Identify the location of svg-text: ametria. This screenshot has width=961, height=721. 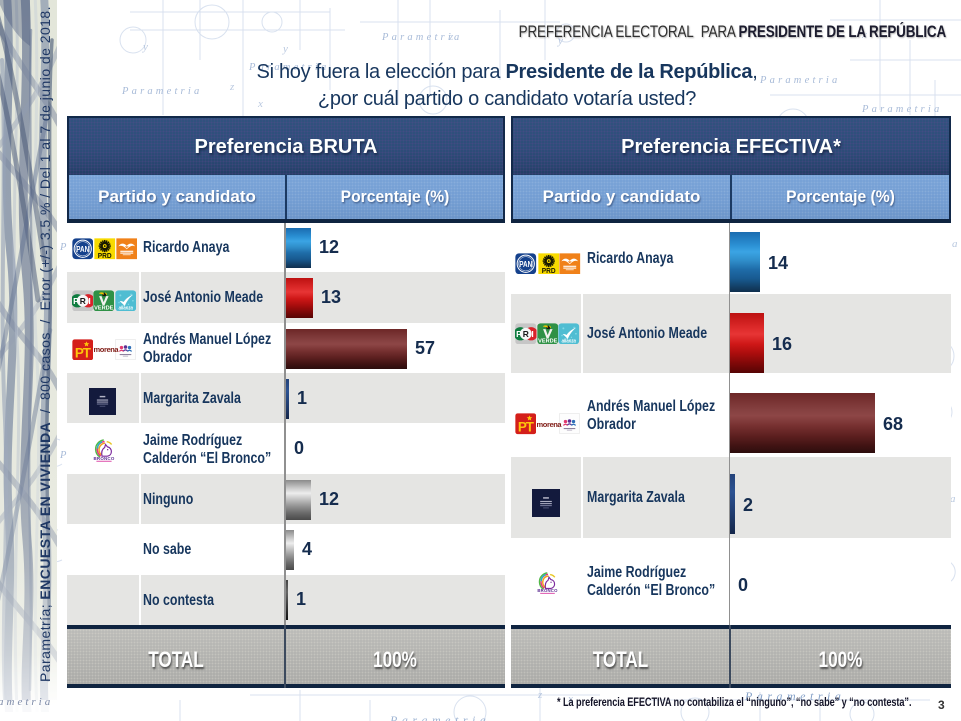
(26, 702).